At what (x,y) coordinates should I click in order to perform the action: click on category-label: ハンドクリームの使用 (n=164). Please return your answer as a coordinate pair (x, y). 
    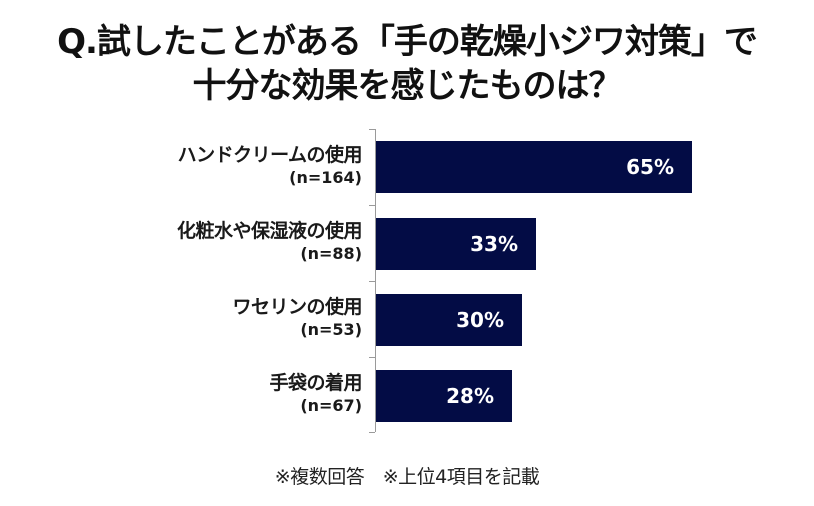
    Looking at the image, I should click on (212, 166).